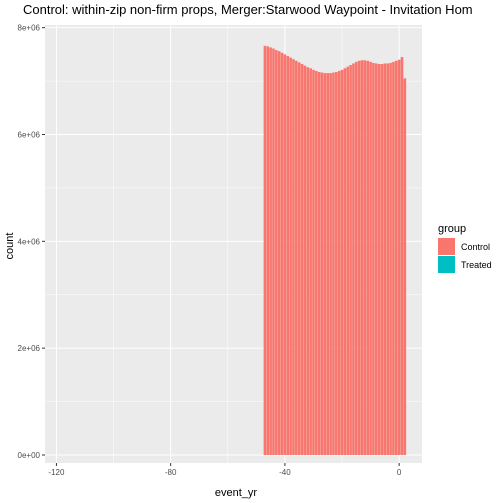  What do you see at coordinates (476, 265) in the screenshot?
I see `legend-label: Treated` at bounding box center [476, 265].